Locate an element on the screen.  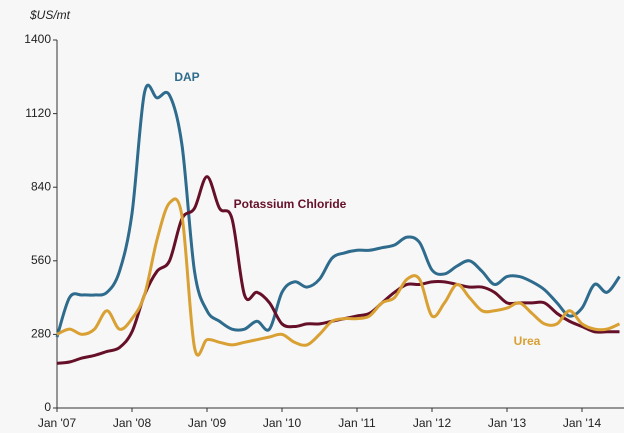
x-tick-label: Jan '12 is located at coordinates (432, 423).